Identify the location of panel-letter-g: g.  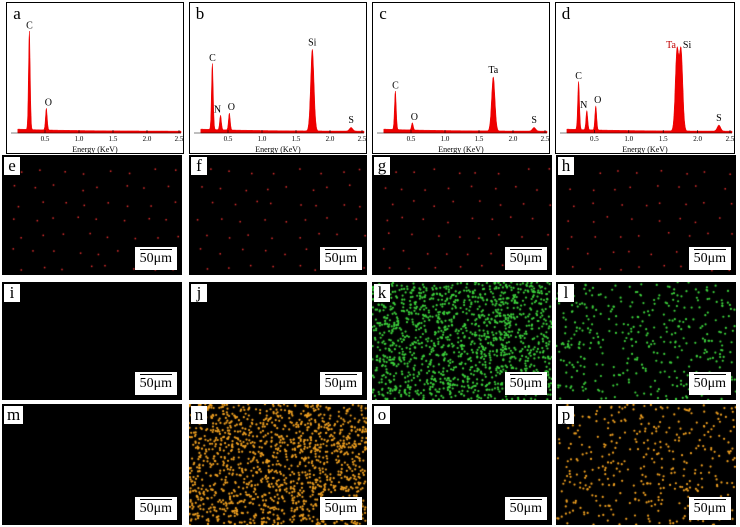
(382, 166).